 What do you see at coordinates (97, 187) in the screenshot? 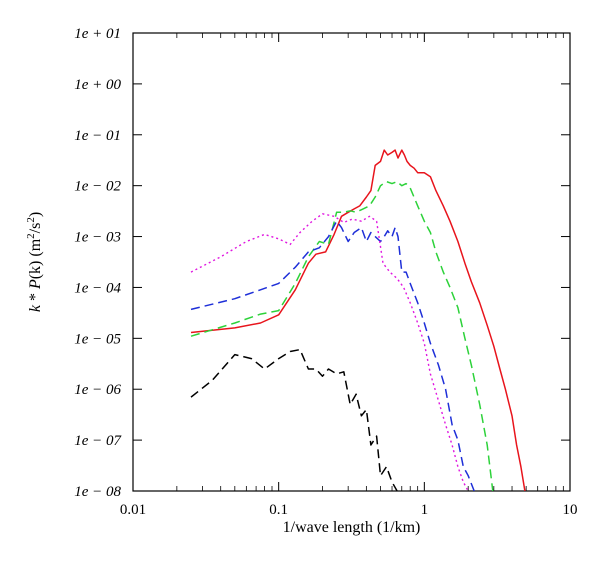
I see `y-tick-label: 1e − 02` at bounding box center [97, 187].